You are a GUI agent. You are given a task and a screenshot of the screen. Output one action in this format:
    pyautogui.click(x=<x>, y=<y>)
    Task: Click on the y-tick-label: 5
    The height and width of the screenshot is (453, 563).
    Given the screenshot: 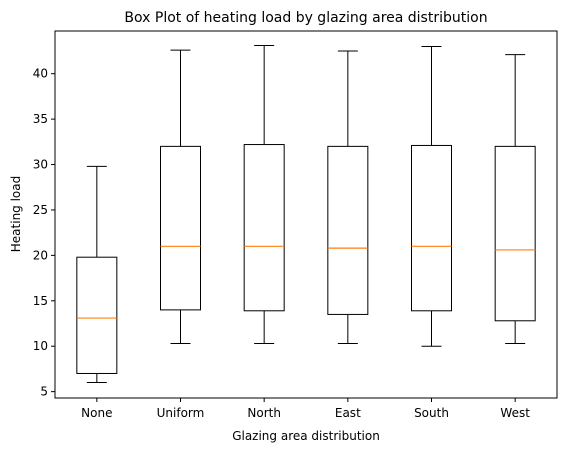 What is the action you would take?
    pyautogui.click(x=44, y=392)
    